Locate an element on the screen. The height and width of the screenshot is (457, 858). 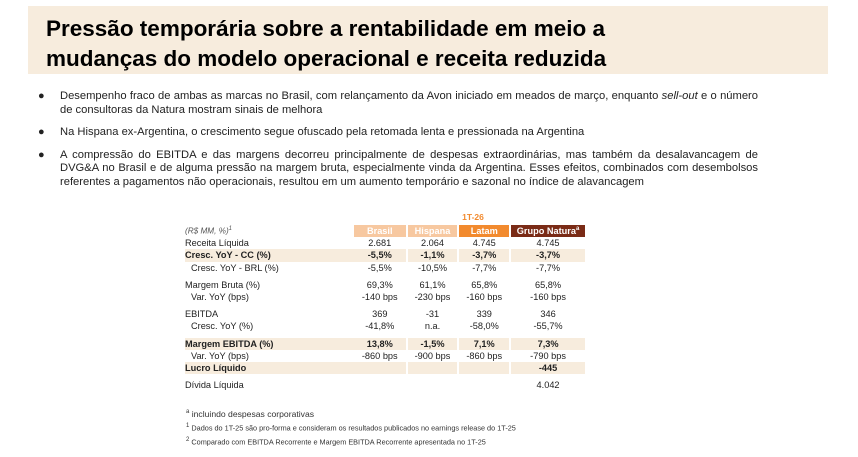
row-label: Lucro Líquido is located at coordinates (269, 368).